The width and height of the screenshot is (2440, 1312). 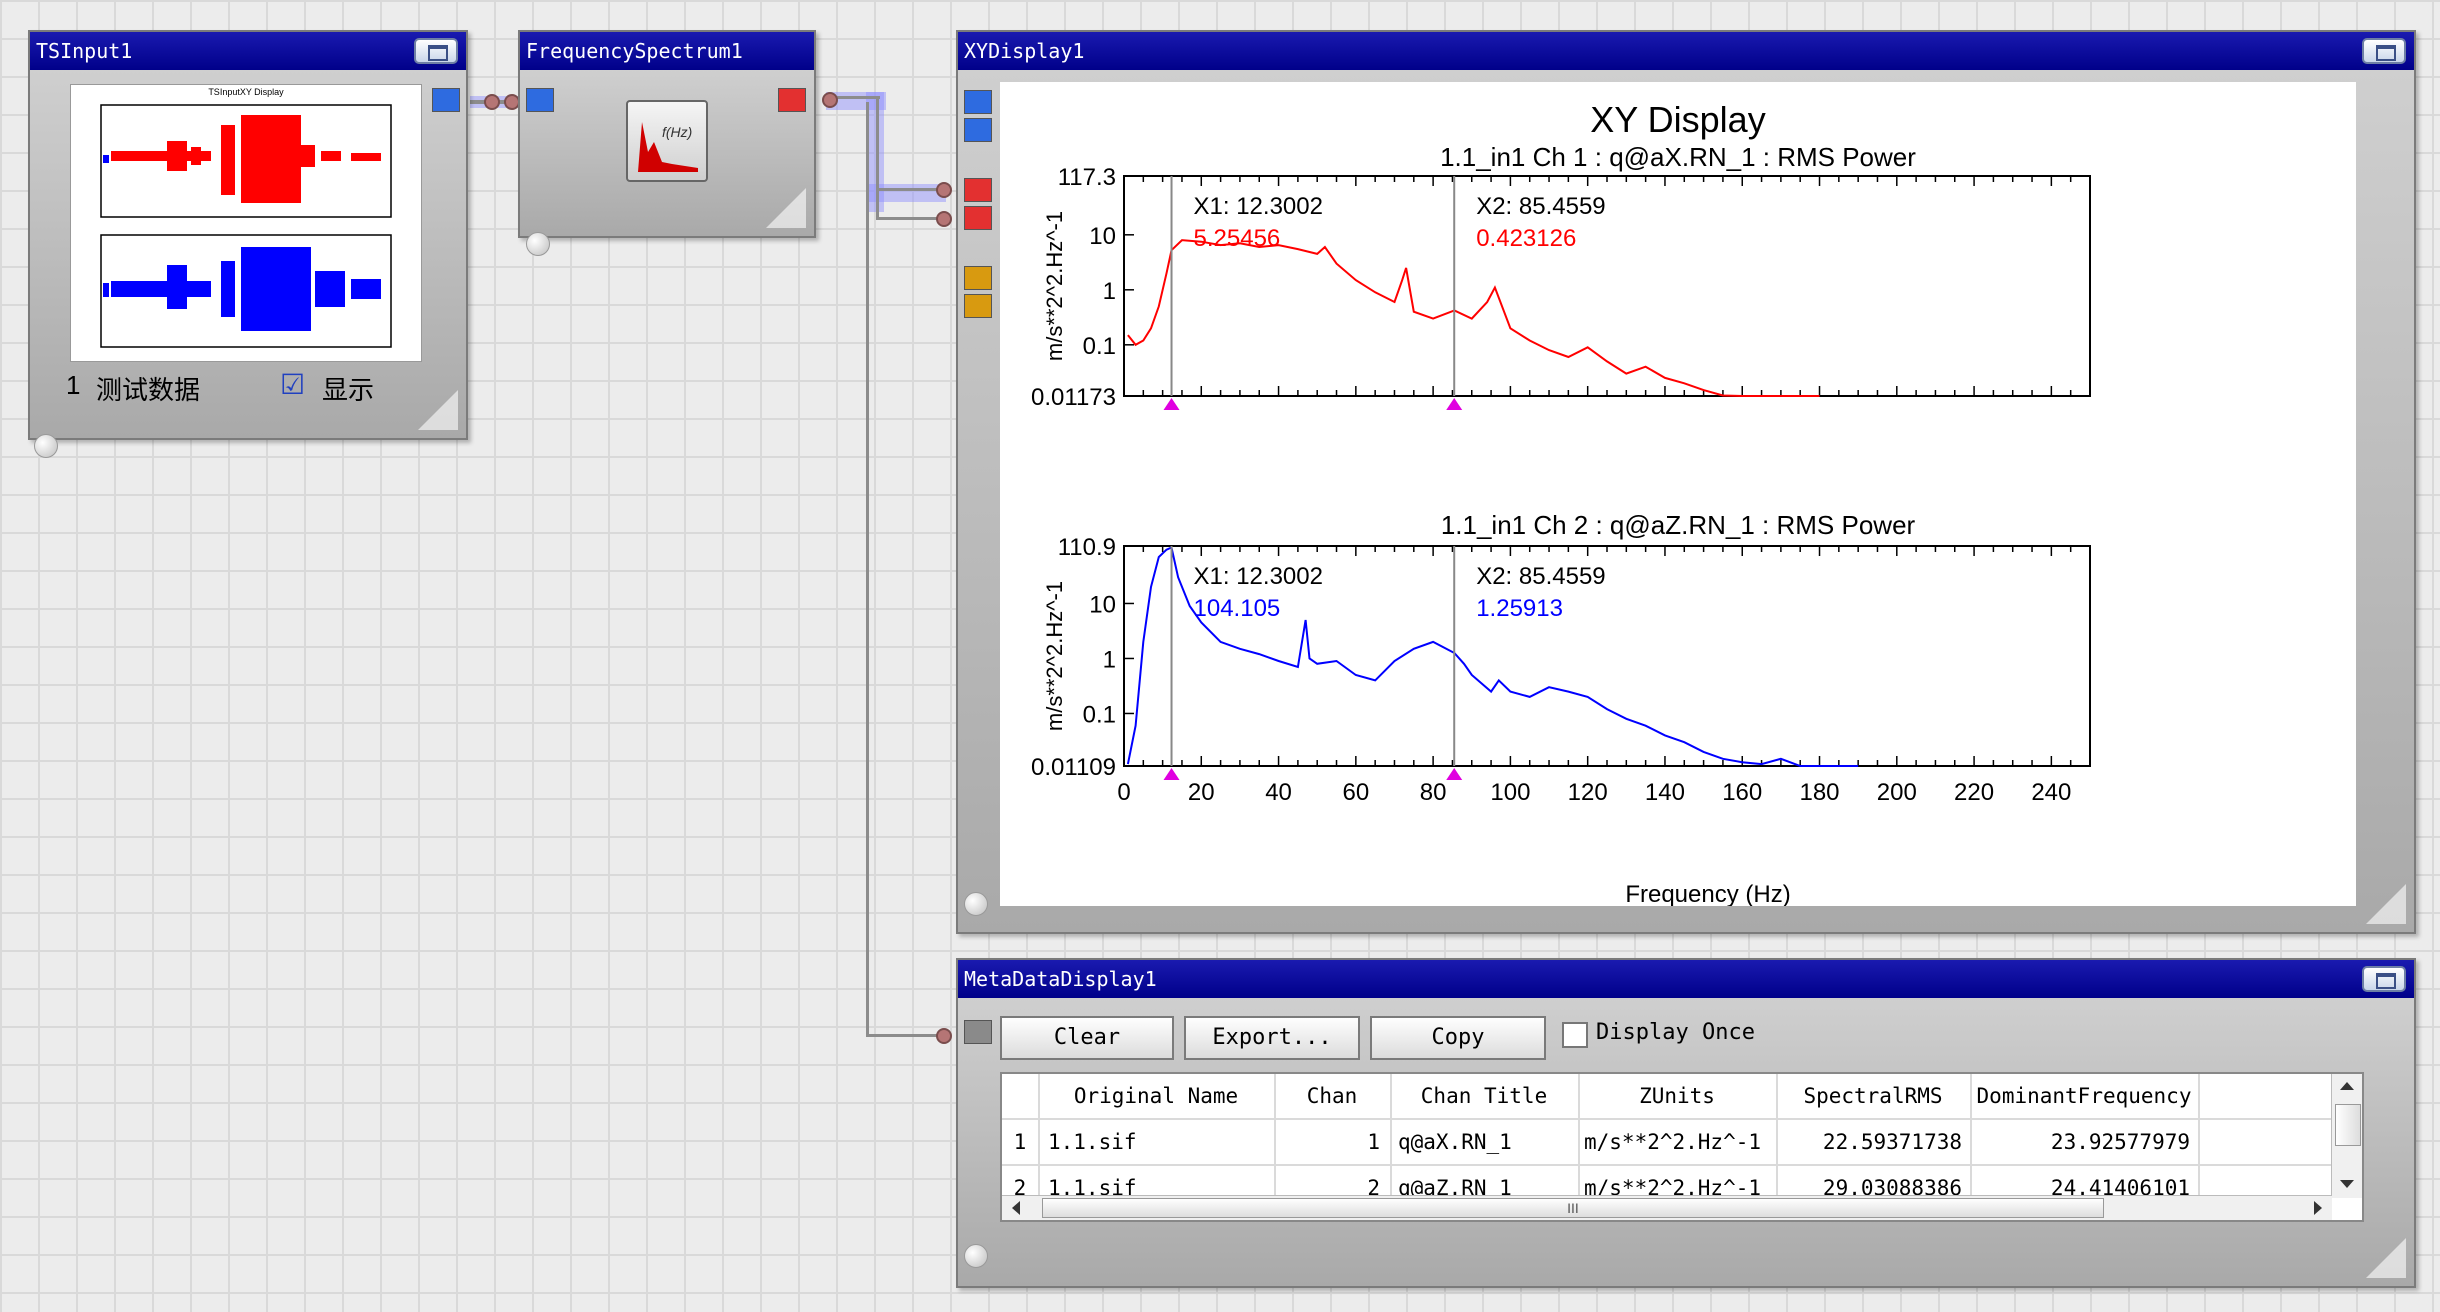 I want to click on cursor-value: 1.25913, so click(x=1519, y=608).